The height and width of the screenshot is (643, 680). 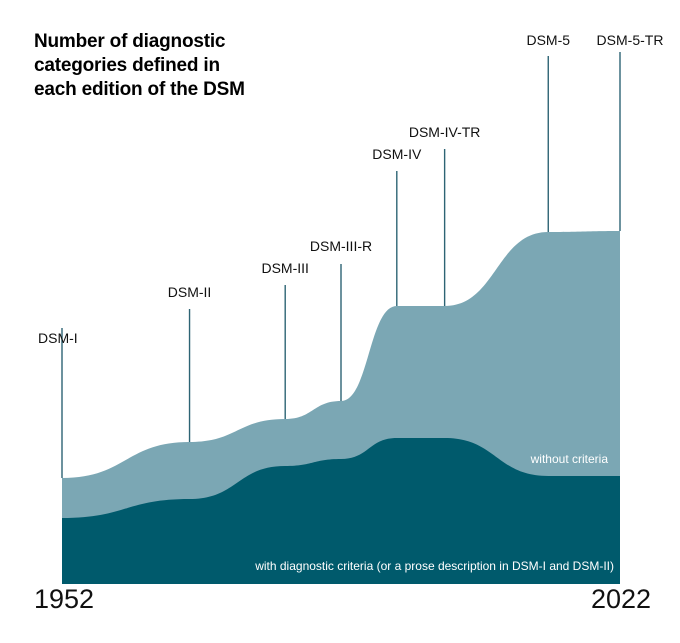 I want to click on title-line-3: each edition of the DSM, so click(x=139, y=89).